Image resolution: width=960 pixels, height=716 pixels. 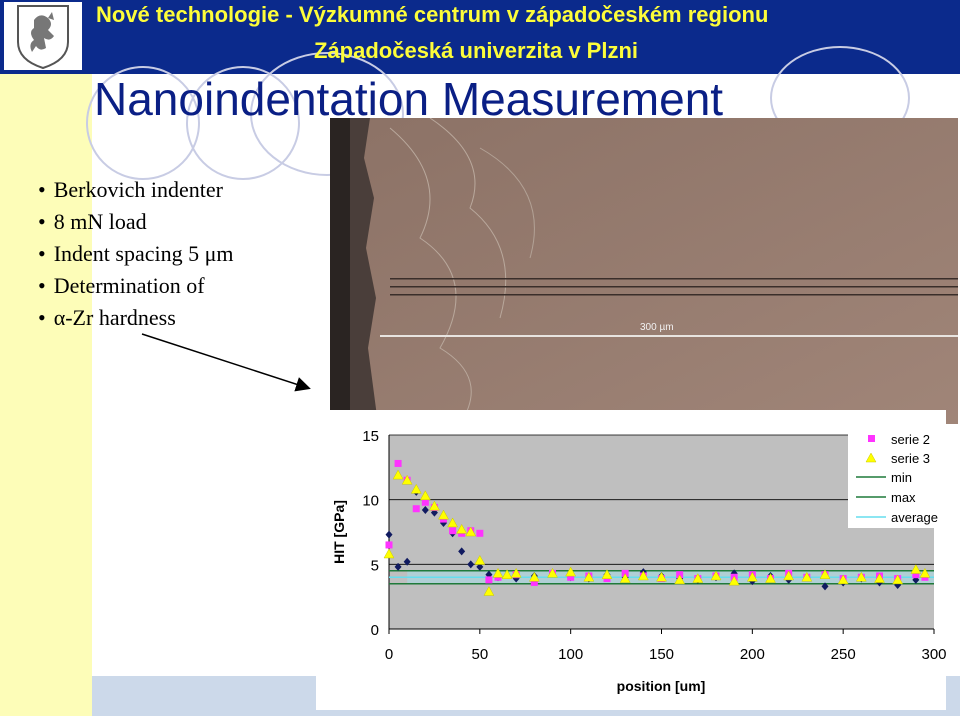 I want to click on legend-entry: serie 3, so click(x=910, y=458).